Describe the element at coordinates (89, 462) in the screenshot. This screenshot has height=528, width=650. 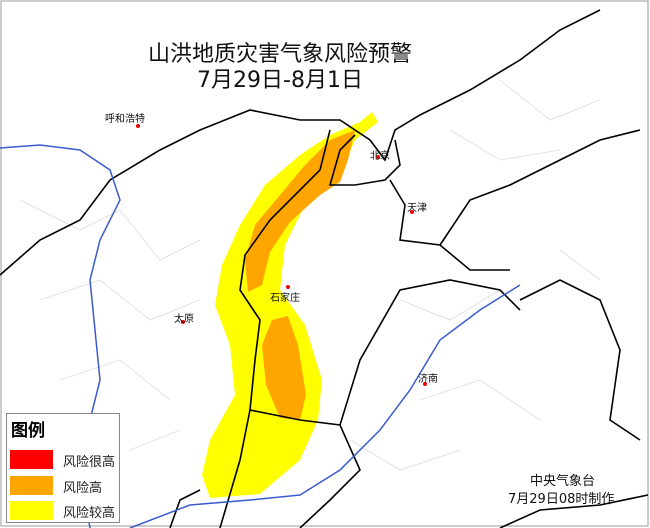
I see `legend-label-very-high: 风险很高` at that location.